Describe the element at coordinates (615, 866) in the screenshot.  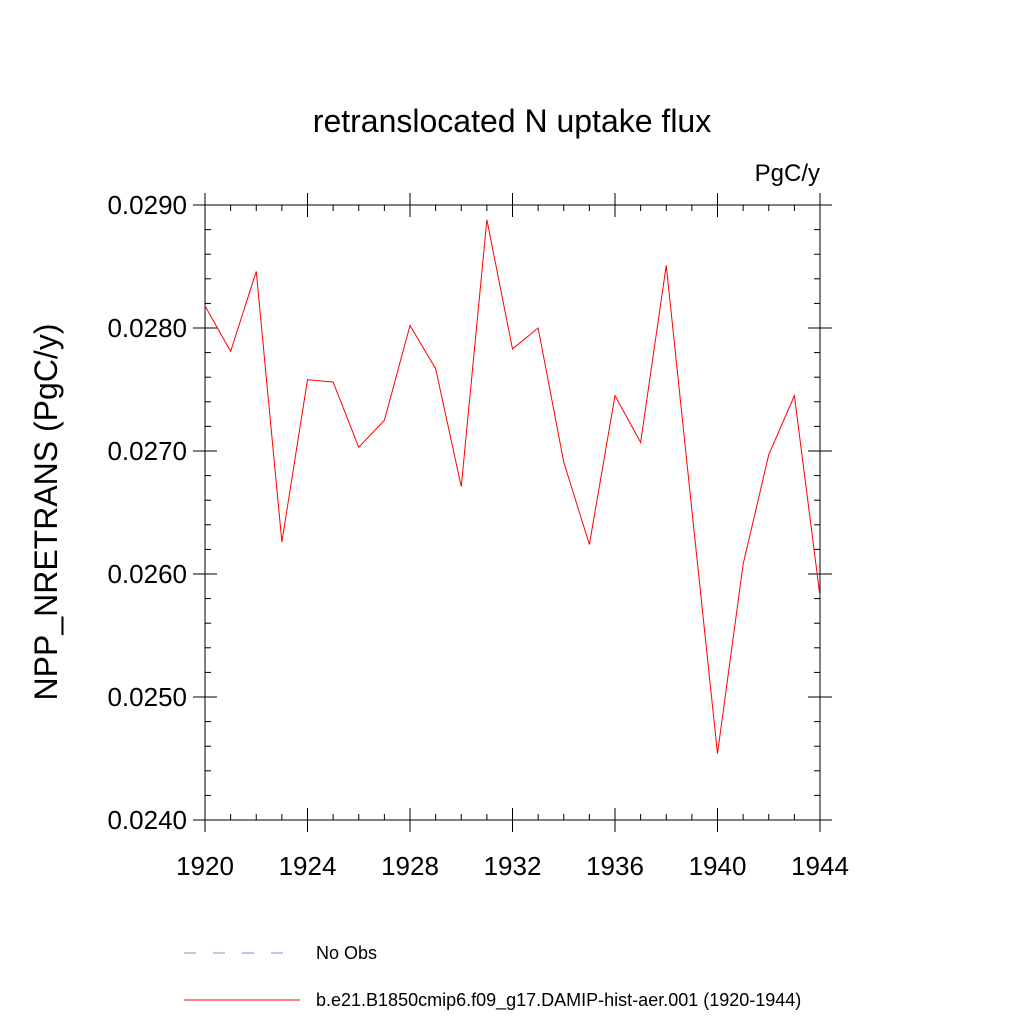
I see `x-tick-label: 1936` at that location.